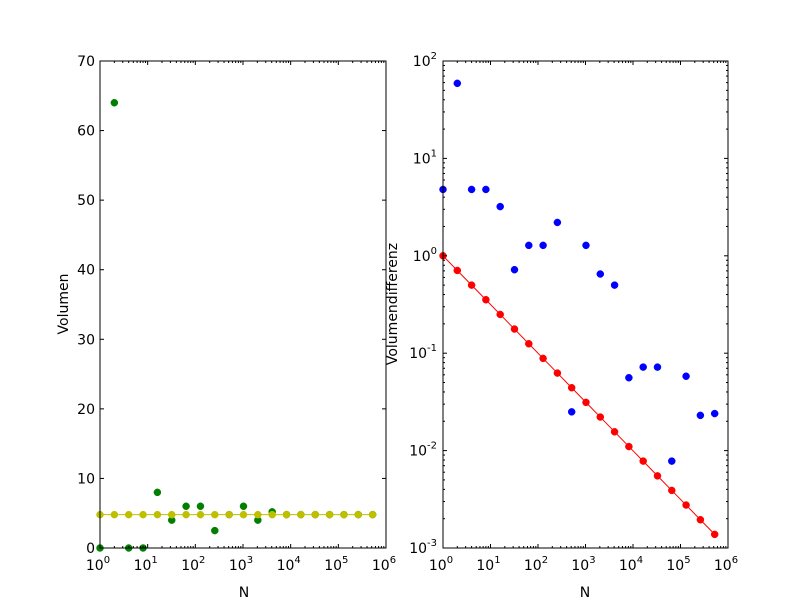 This screenshot has height=610, width=810. I want to click on y-tick-label: 10⁻¹, so click(423, 352).